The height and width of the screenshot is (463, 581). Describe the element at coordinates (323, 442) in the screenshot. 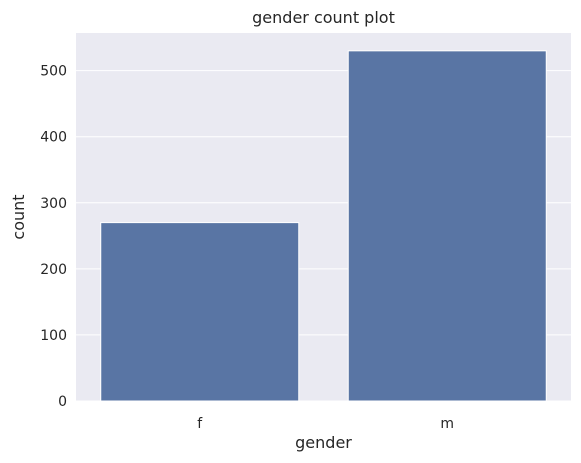

I see `x-axis-label: gender` at that location.